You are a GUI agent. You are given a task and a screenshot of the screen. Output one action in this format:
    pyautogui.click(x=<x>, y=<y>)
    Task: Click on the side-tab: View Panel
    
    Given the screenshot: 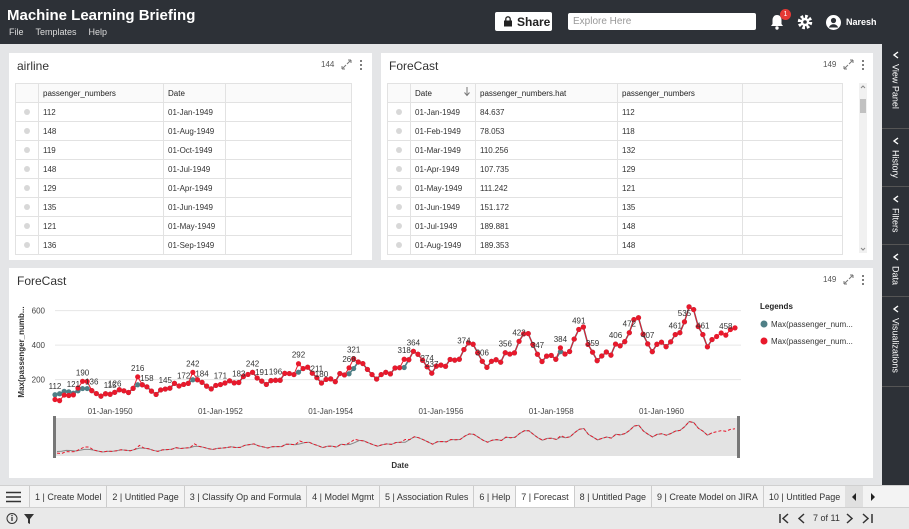 What is the action you would take?
    pyautogui.click(x=895, y=86)
    